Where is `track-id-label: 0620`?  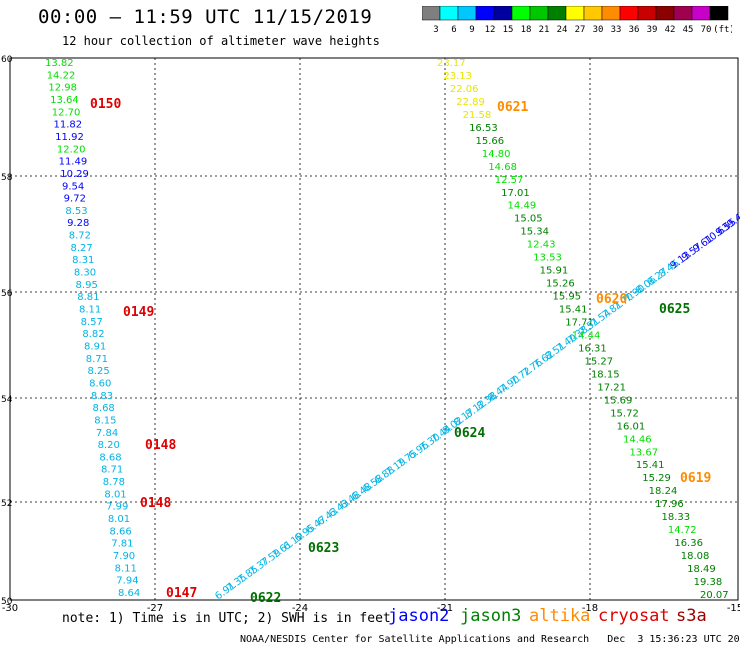
track-id-label: 0620 is located at coordinates (611, 299).